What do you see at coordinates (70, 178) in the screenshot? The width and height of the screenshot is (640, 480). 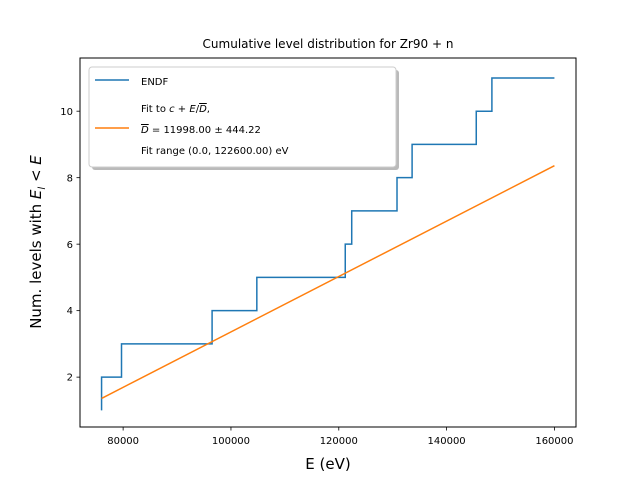 I see `y-tick-label: 8` at bounding box center [70, 178].